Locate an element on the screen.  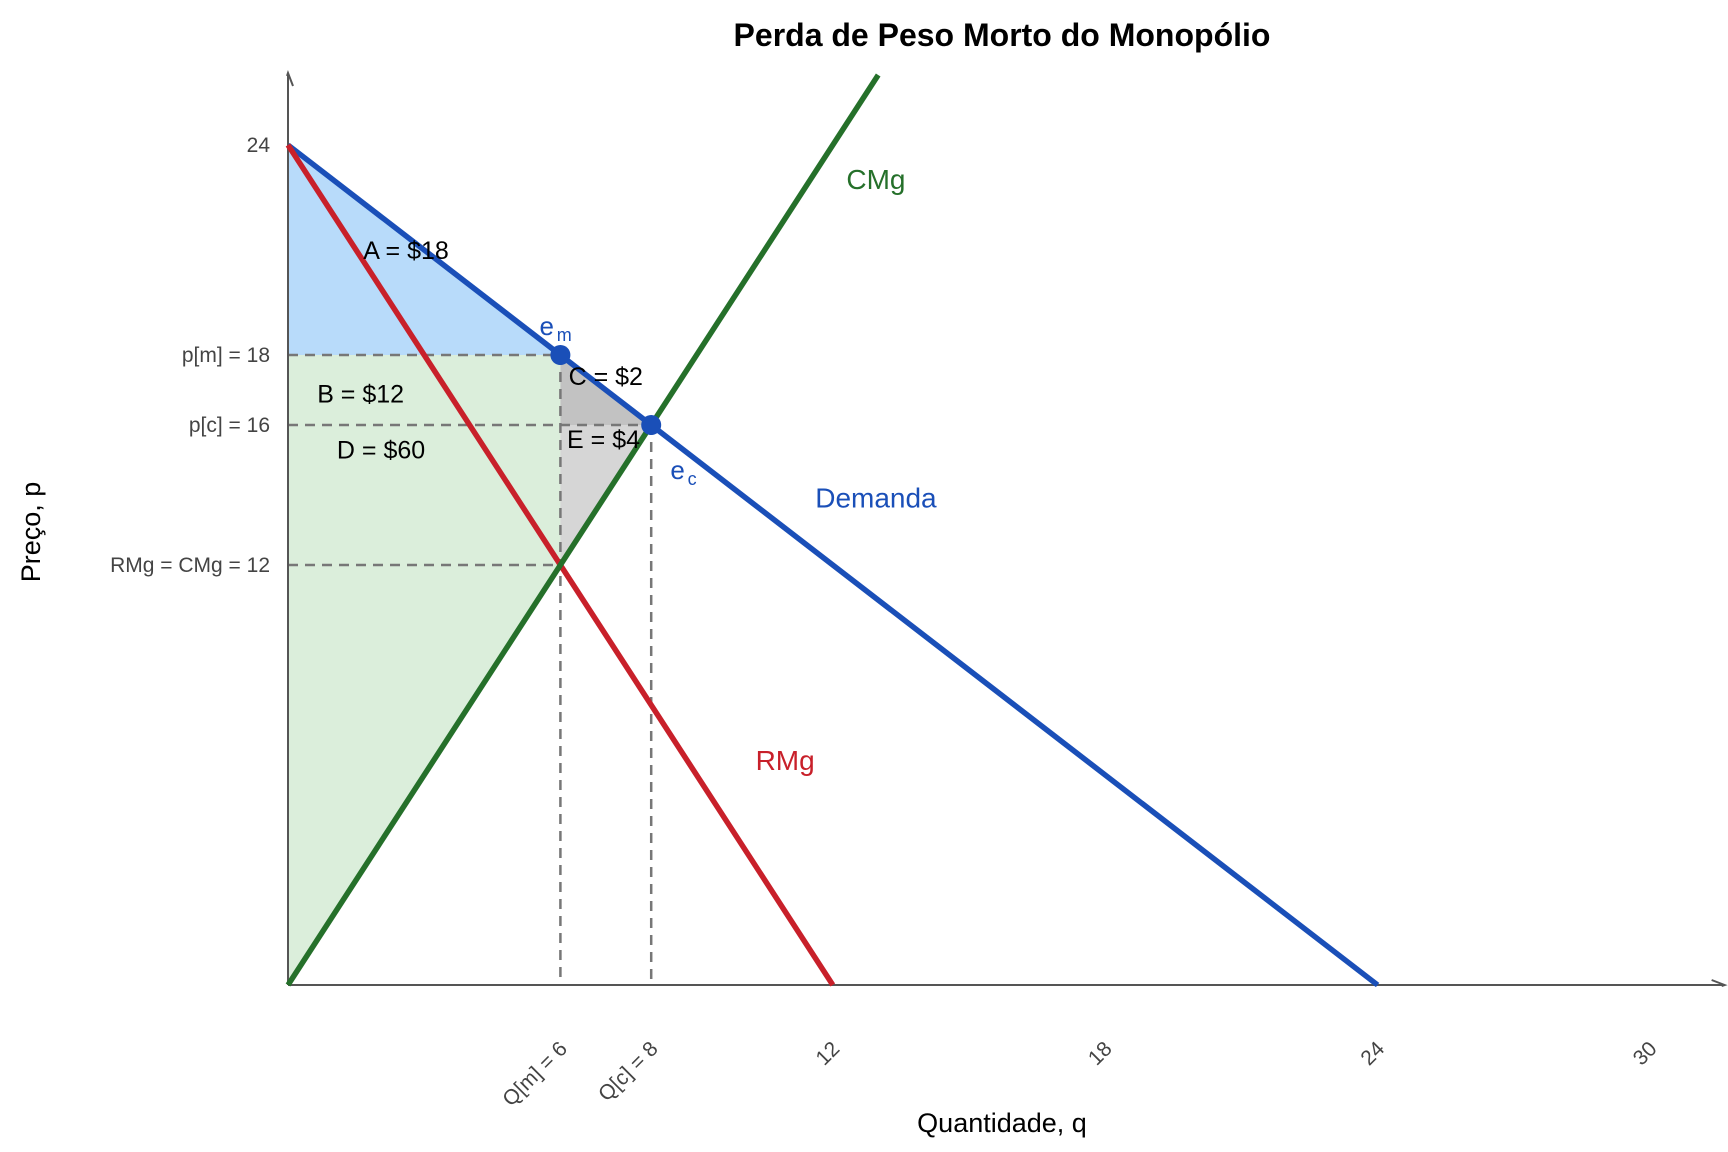
y-tick-label: p[c] = 16 is located at coordinates (229, 425).